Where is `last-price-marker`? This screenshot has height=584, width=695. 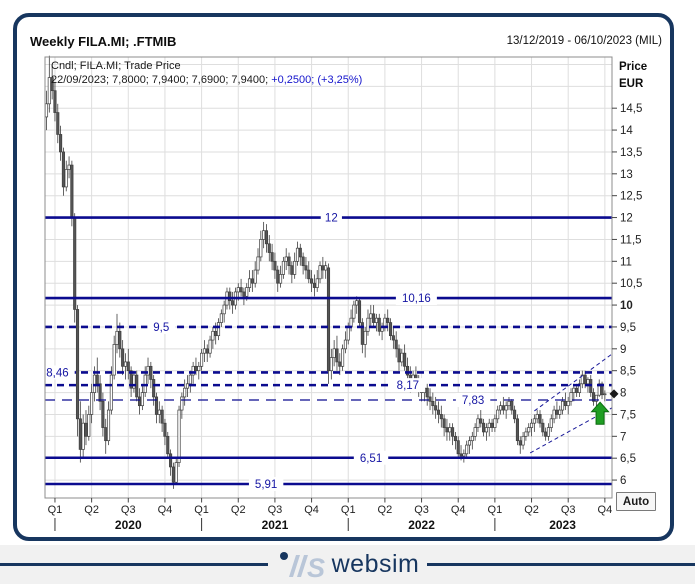 last-price-marker is located at coordinates (614, 394).